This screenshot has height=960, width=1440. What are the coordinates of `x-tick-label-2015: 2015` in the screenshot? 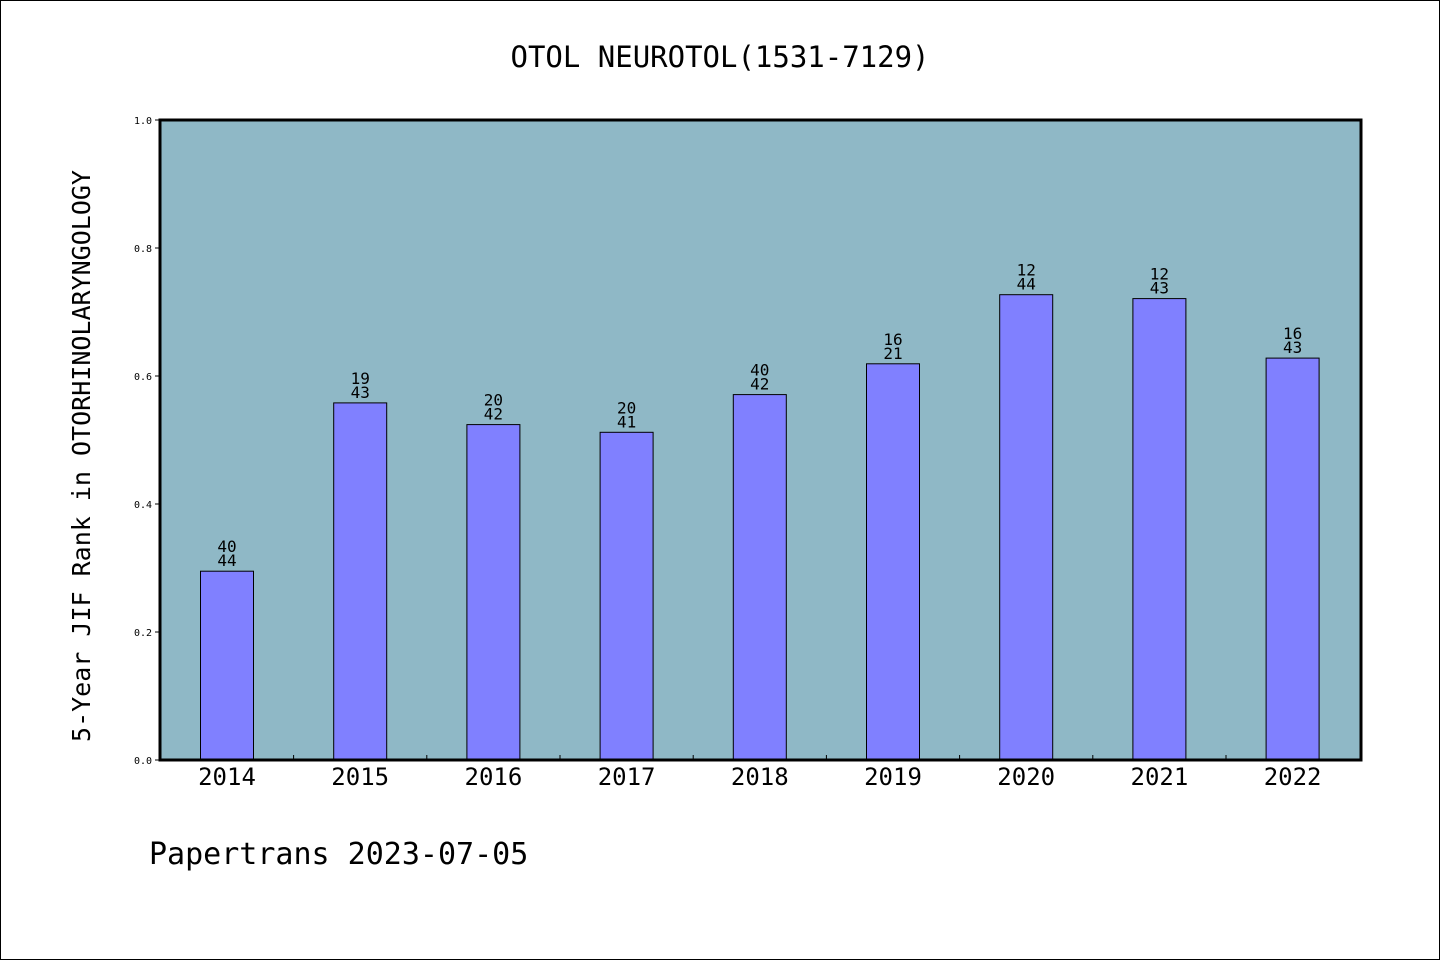 It's located at (360, 777).